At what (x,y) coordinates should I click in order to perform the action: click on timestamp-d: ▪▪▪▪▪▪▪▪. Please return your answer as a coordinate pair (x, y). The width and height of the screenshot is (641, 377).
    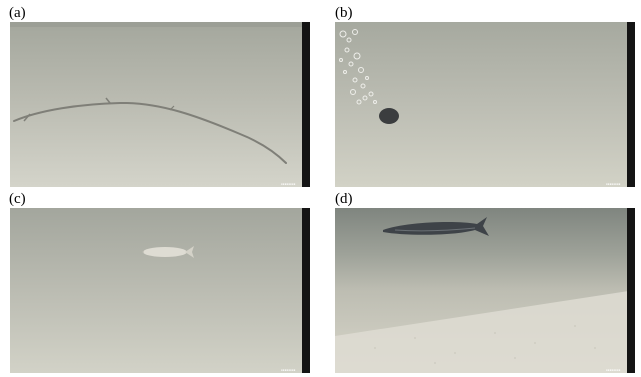
    Looking at the image, I should click on (613, 370).